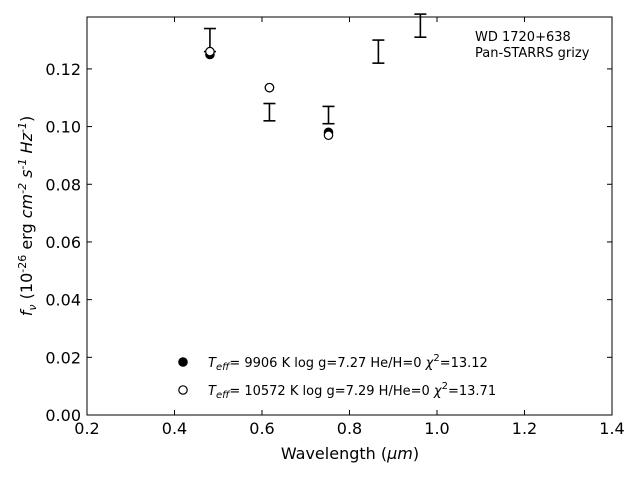  What do you see at coordinates (86, 428) in the screenshot?
I see `x-tick-label: 0.2` at bounding box center [86, 428].